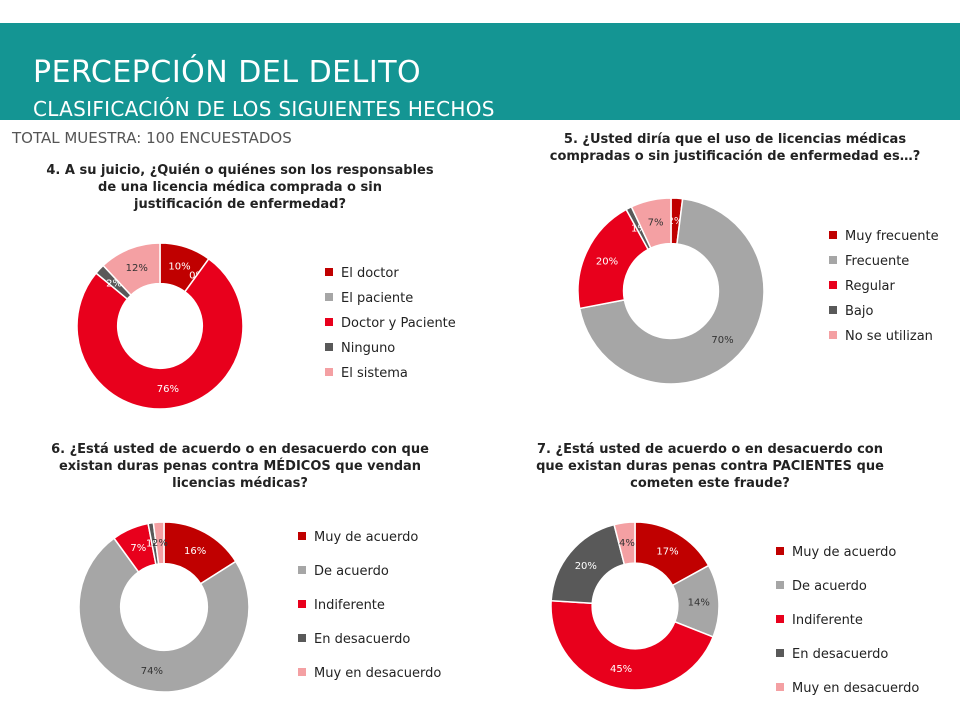 Image resolution: width=960 pixels, height=720 pixels. Describe the element at coordinates (656, 223) in the screenshot. I see `data-label-no-se-utilizan: 7%` at that location.